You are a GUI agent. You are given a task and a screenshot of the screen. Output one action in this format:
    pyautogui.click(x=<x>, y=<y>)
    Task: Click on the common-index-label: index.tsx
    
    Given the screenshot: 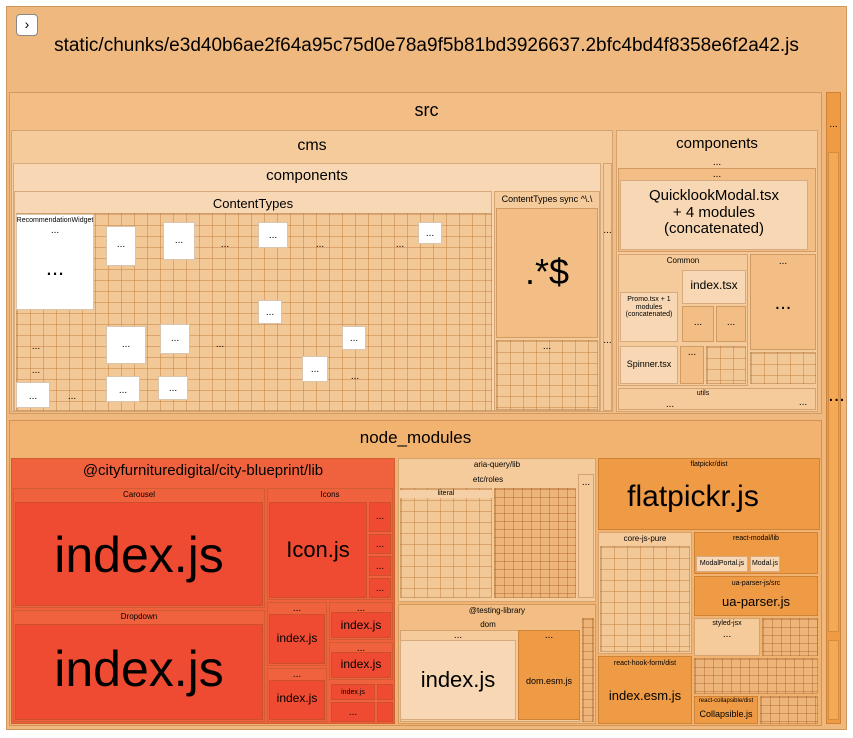 What is the action you would take?
    pyautogui.click(x=714, y=285)
    